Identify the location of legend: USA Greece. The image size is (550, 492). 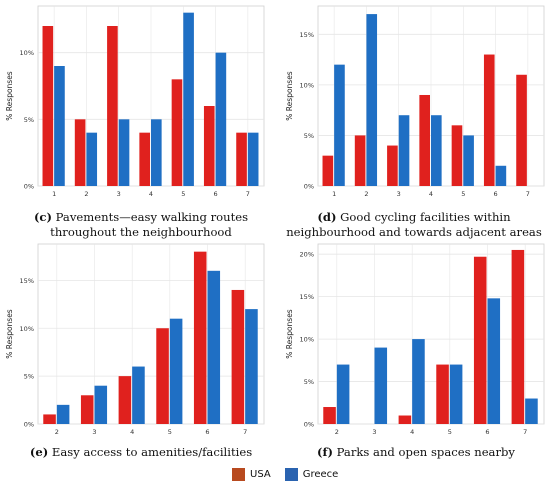
(285, 474).